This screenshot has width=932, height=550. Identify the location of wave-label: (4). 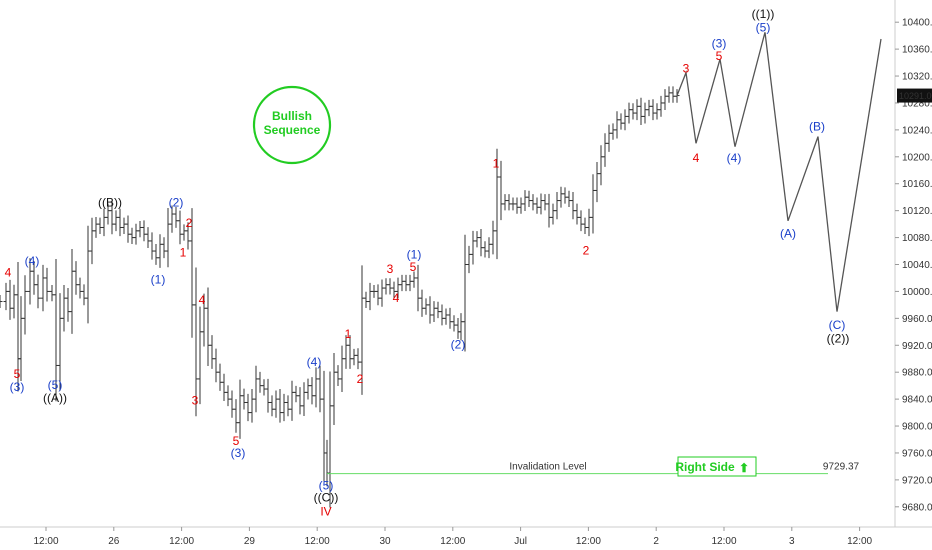
(734, 158).